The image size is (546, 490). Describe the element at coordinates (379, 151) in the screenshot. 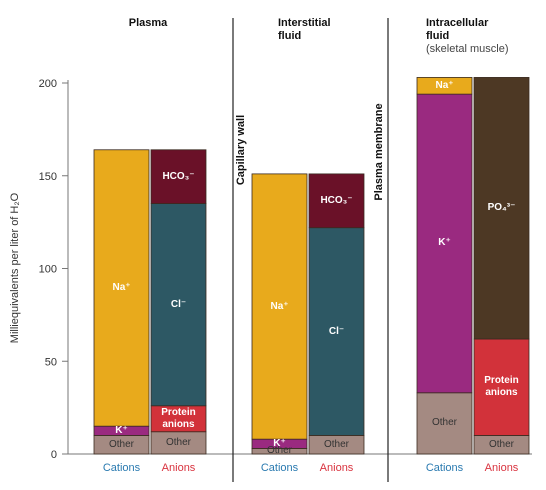

I see `divider-label: Plasma membrane` at that location.